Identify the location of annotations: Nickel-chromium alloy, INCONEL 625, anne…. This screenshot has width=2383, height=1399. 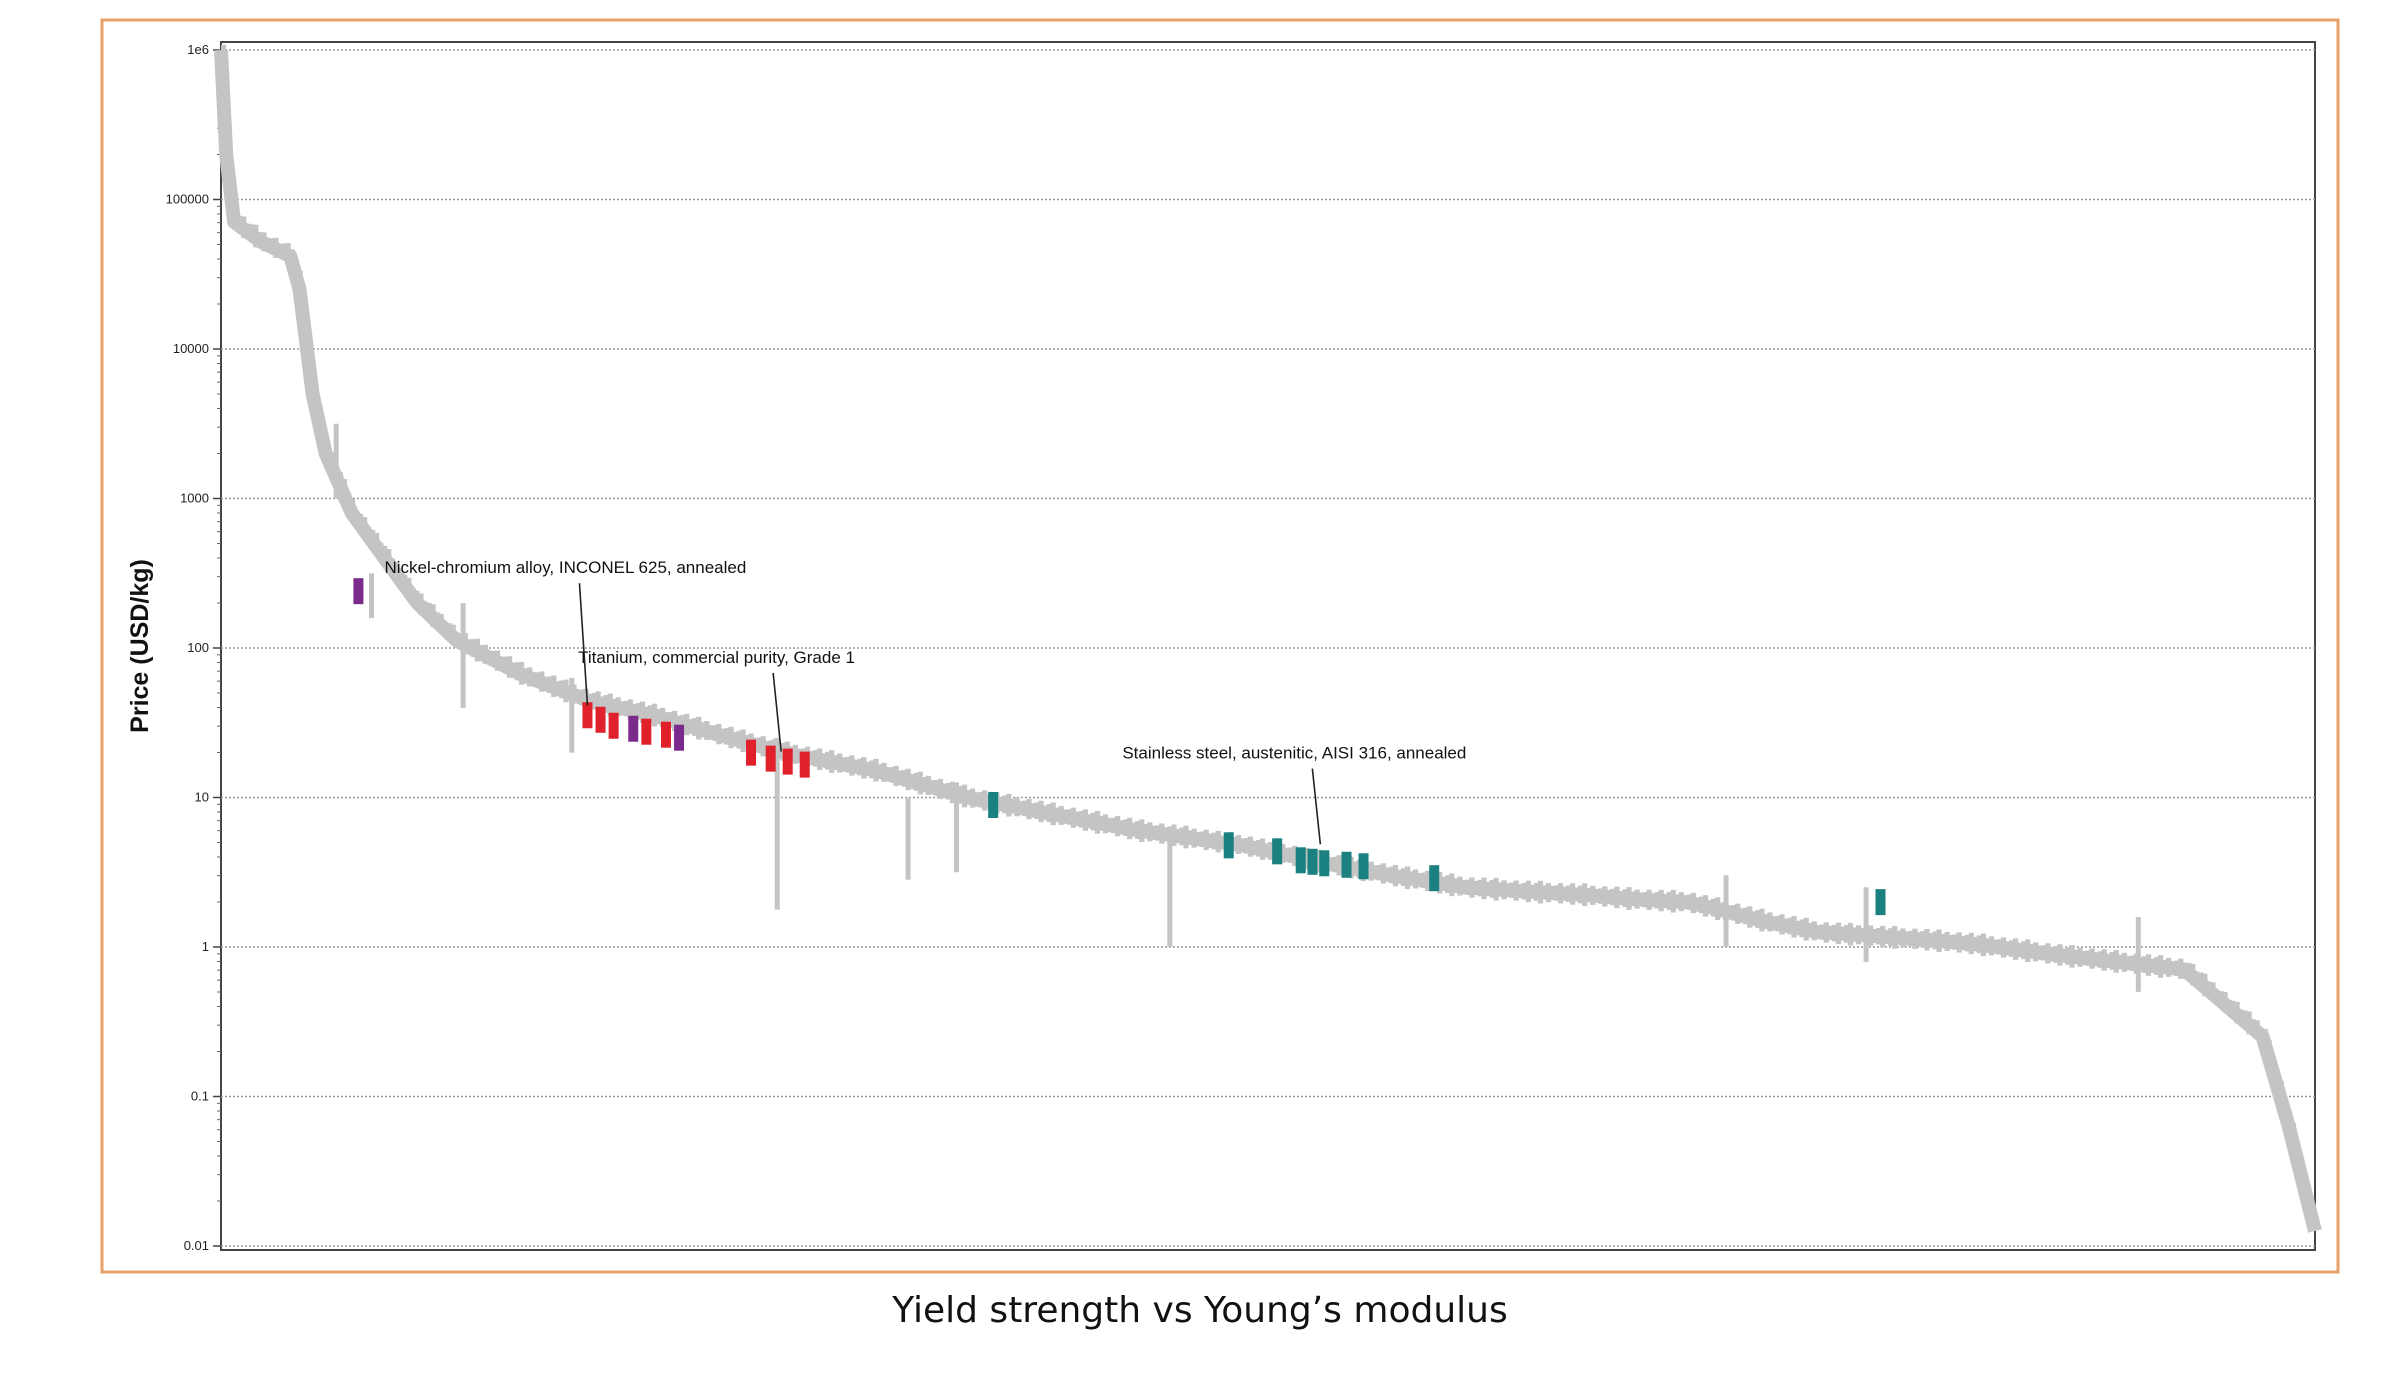
(925, 701).